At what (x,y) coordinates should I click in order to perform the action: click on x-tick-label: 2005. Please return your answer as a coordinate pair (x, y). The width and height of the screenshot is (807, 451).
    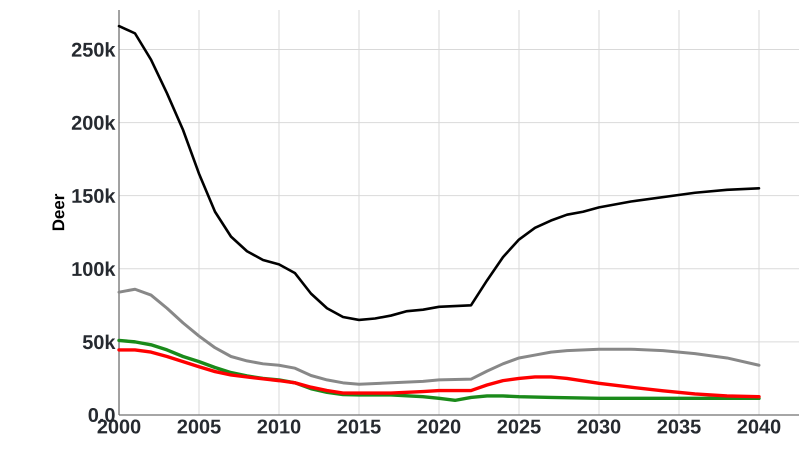
    Looking at the image, I should click on (199, 427).